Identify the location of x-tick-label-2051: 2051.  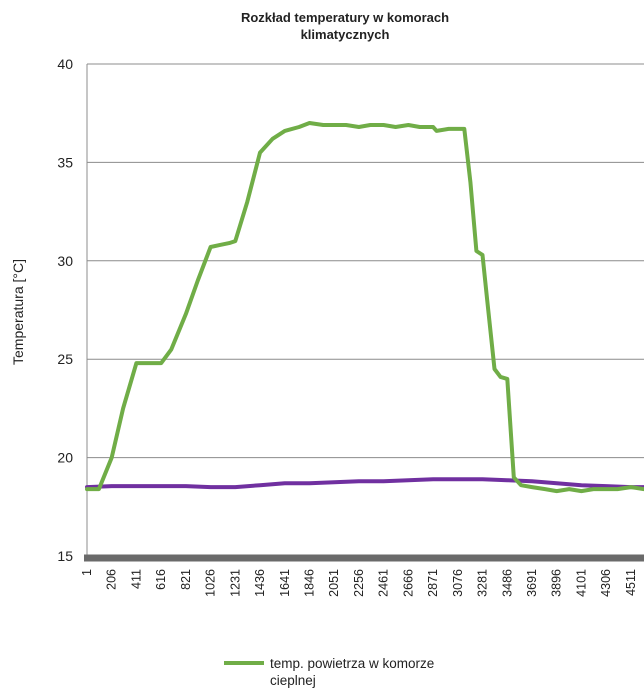
(334, 583).